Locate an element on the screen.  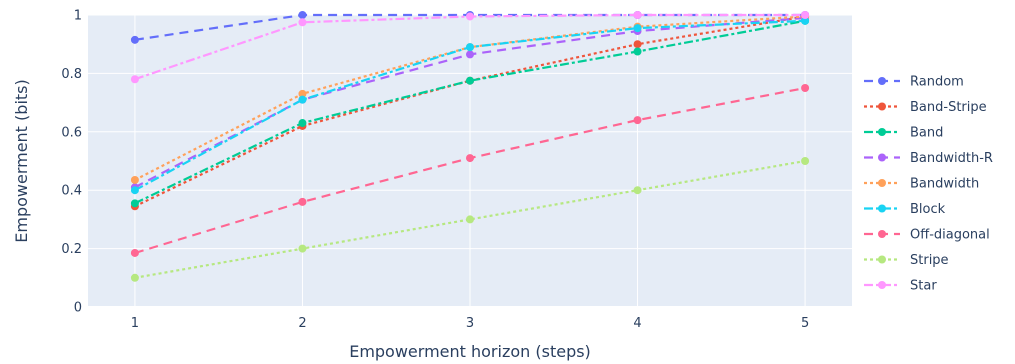
legend-label: Block is located at coordinates (928, 209).